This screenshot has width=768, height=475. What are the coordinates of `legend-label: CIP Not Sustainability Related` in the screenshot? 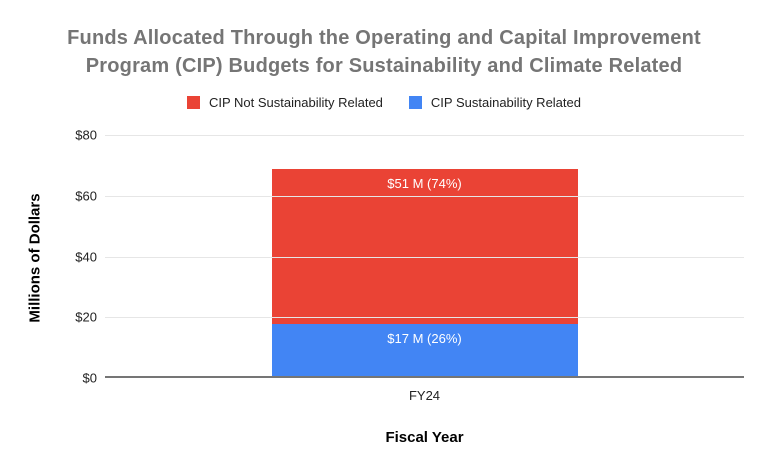 It's located at (296, 102).